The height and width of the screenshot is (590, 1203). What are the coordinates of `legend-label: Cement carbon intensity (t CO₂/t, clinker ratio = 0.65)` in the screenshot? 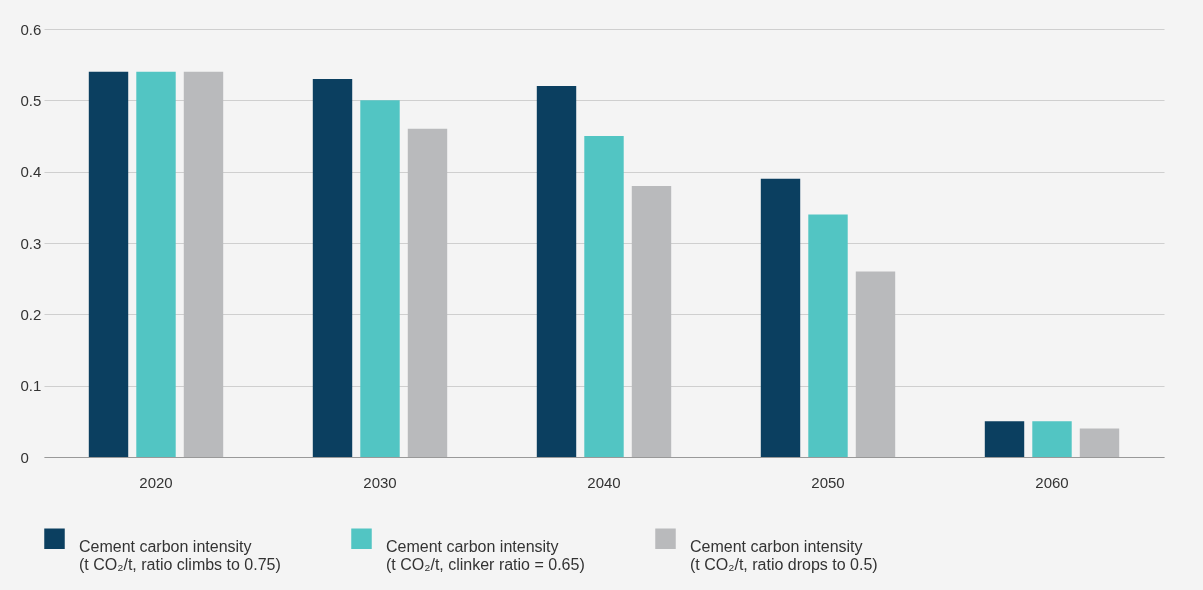 It's located at (485, 555).